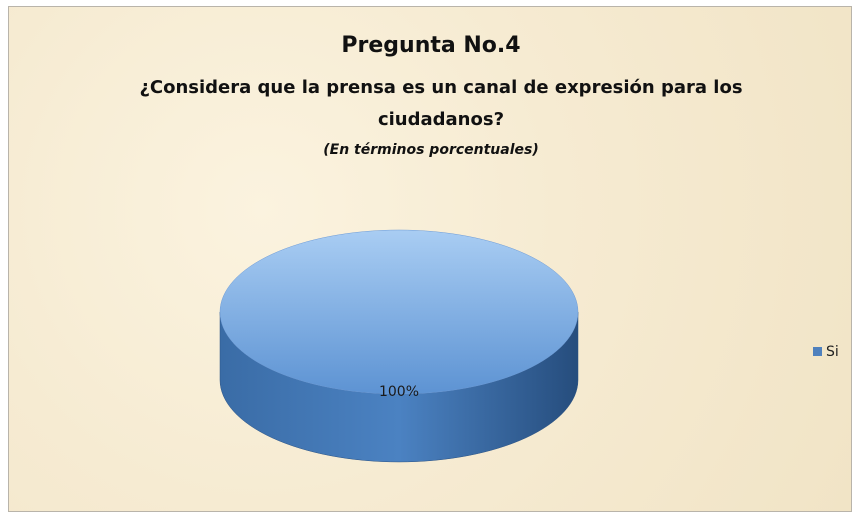 Image resolution: width=862 pixels, height=519 pixels. I want to click on data-label: 100%, so click(399, 392).